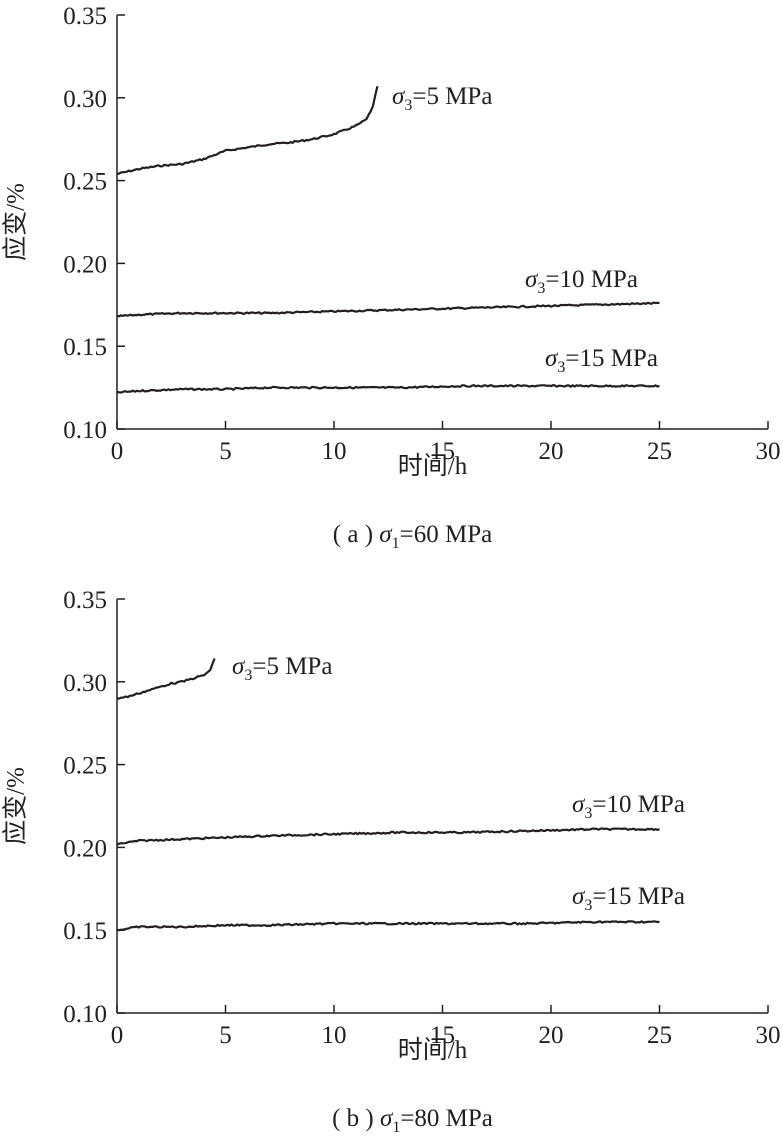  Describe the element at coordinates (412, 1120) in the screenshot. I see `panel-caption: ( b ) σ1=80 MPa` at that location.